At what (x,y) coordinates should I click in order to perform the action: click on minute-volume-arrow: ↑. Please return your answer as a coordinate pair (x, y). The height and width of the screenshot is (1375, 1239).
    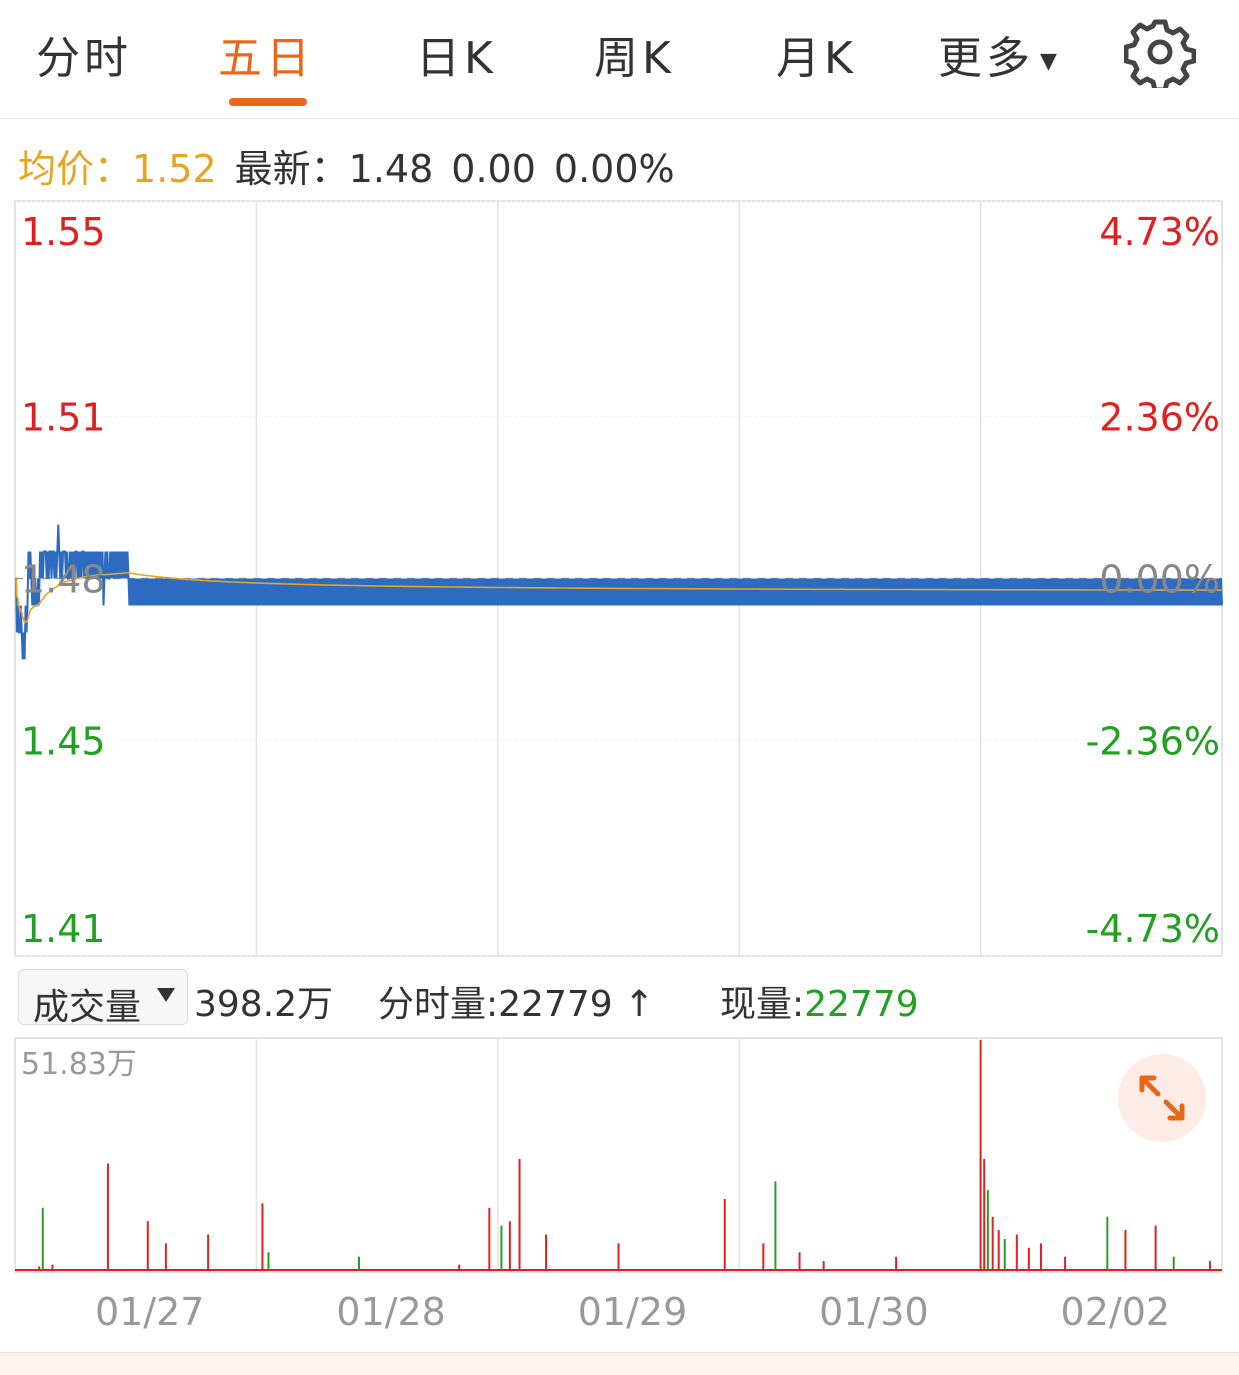
    Looking at the image, I should click on (639, 1004).